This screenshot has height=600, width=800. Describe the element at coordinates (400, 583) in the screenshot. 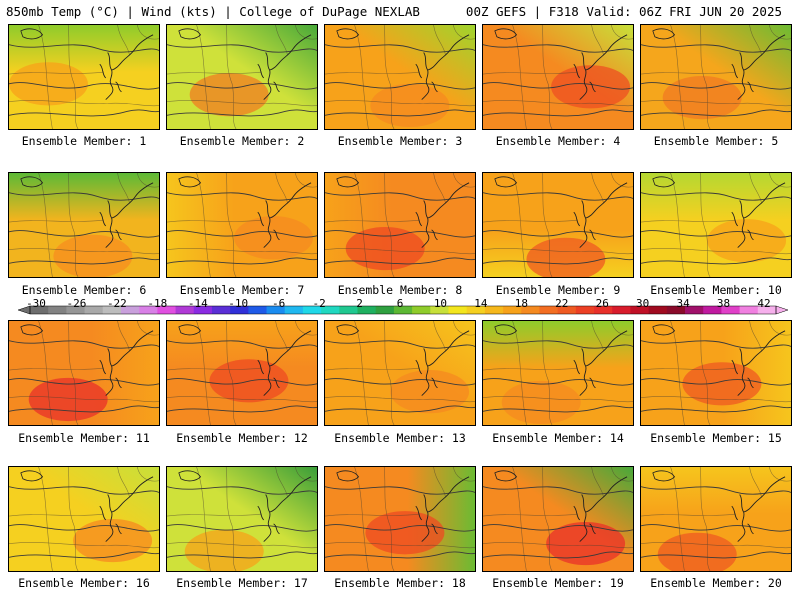

I see `ensemble-member-label: Ensemble Member: 18` at that location.